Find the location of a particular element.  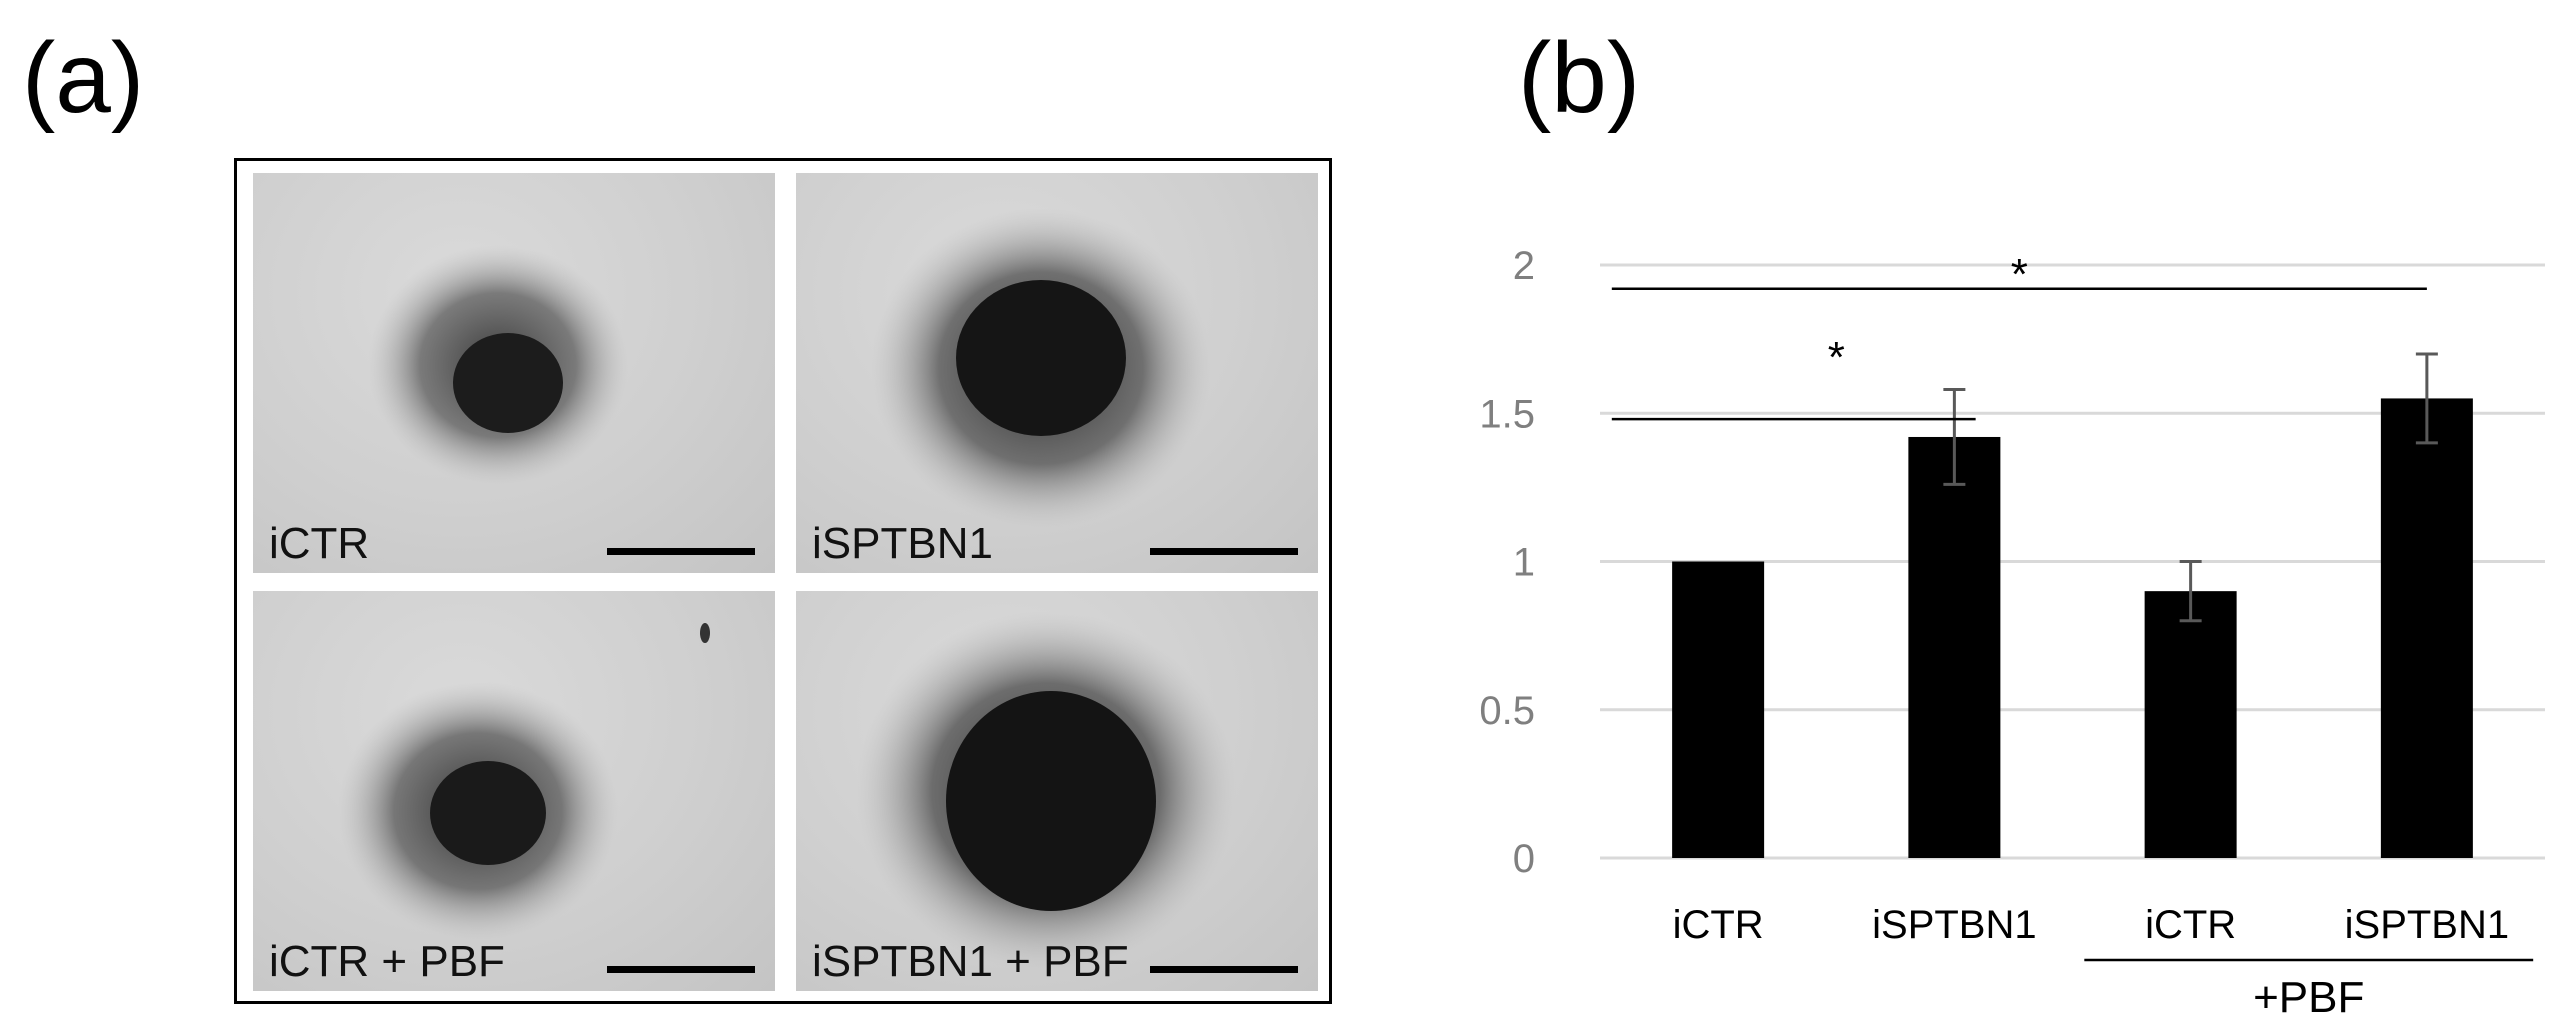

y-tick-label: 0 is located at coordinates (1524, 859).